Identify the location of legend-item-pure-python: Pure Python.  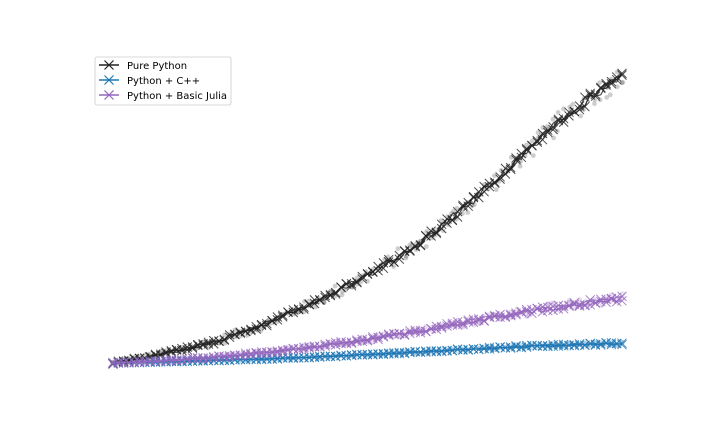
(143, 66).